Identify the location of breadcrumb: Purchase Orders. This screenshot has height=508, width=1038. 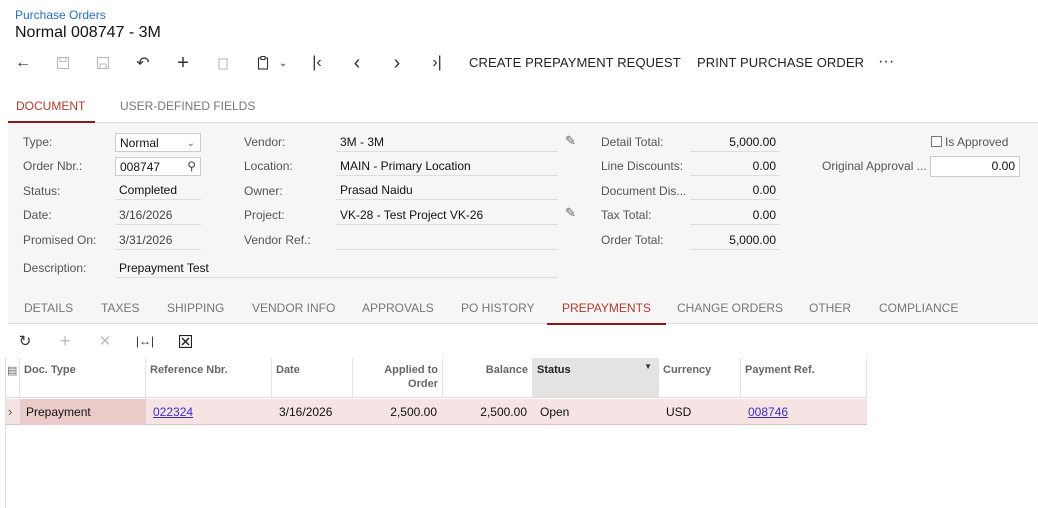
(60, 15).